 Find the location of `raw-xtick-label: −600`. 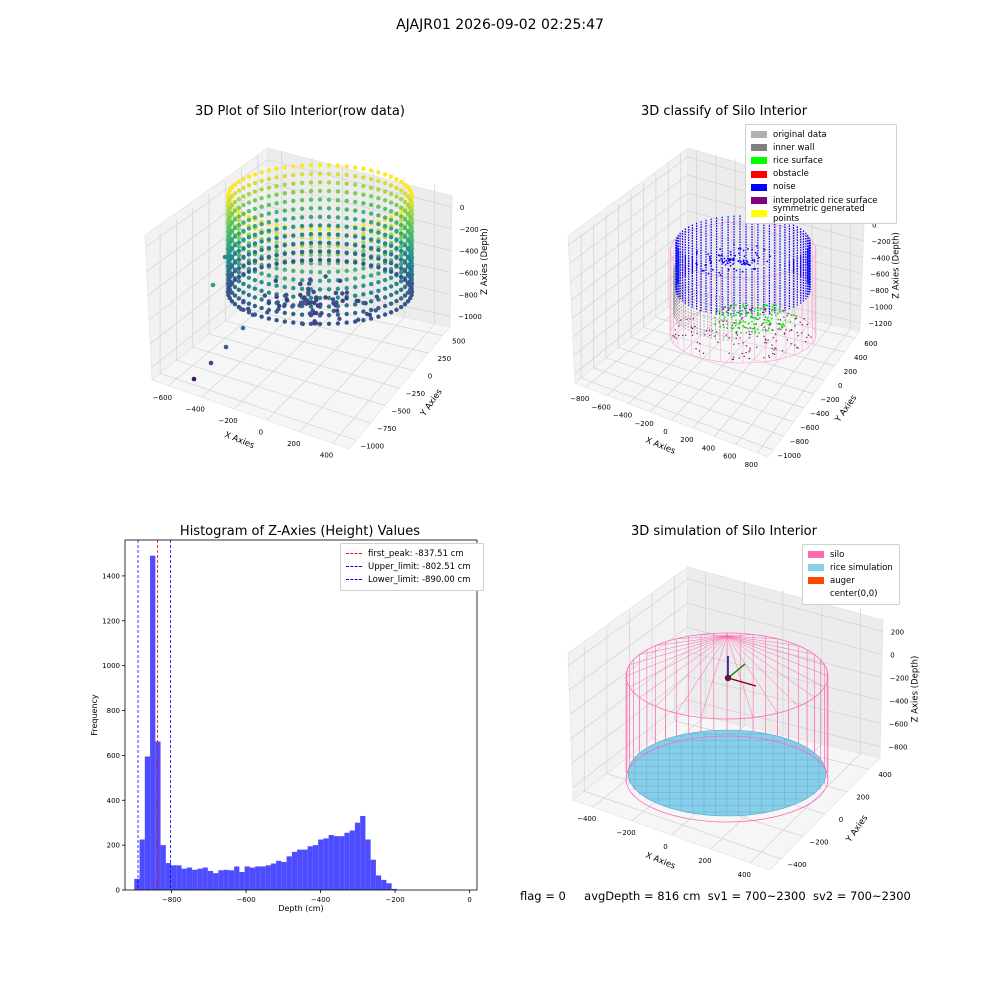

raw-xtick-label: −600 is located at coordinates (162, 398).